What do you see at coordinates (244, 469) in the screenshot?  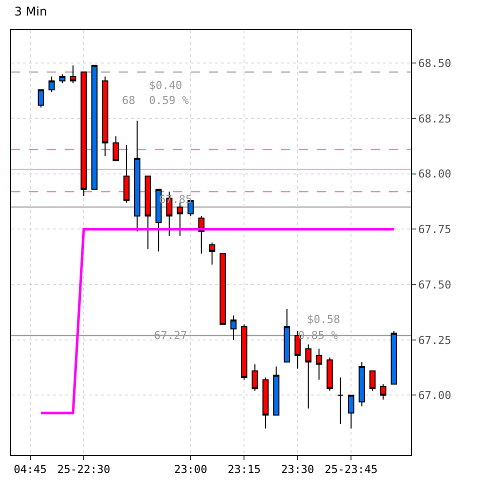 I see `x-tick-label: 23:15` at bounding box center [244, 469].